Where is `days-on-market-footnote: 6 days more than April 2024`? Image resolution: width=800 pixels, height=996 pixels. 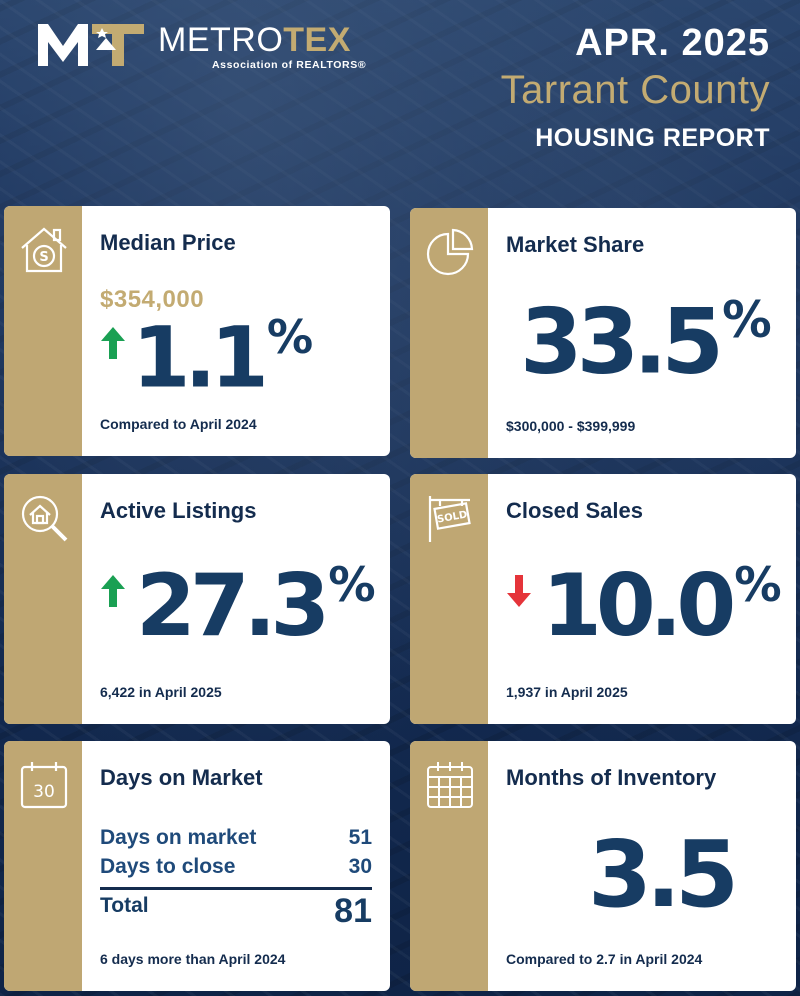 days-on-market-footnote: 6 days more than April 2024 is located at coordinates (193, 959).